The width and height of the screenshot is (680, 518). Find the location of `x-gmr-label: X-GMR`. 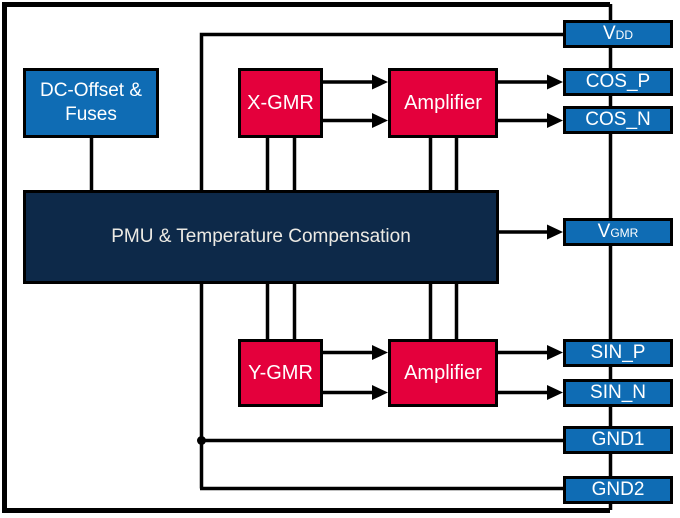

x-gmr-label: X-GMR is located at coordinates (280, 102).